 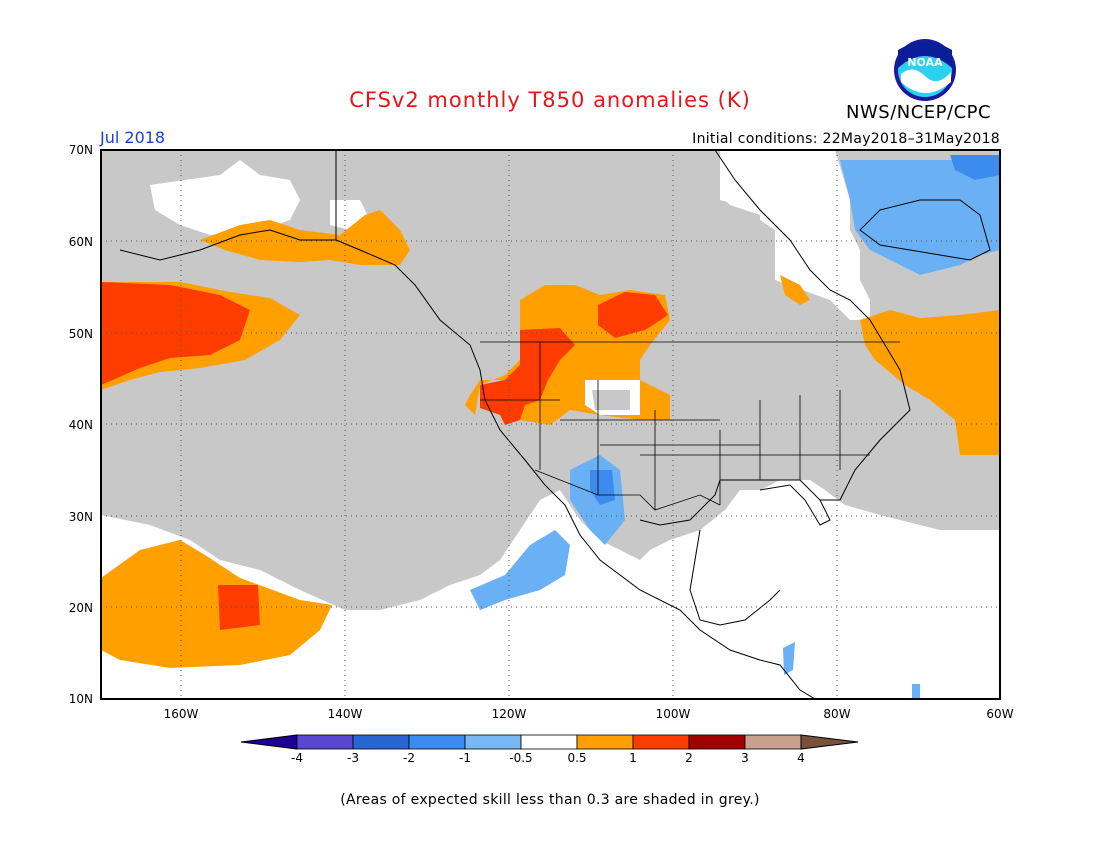 What do you see at coordinates (550, 100) in the screenshot?
I see `chart-title: CFSv2 monthly T850 anomalies (K)` at bounding box center [550, 100].